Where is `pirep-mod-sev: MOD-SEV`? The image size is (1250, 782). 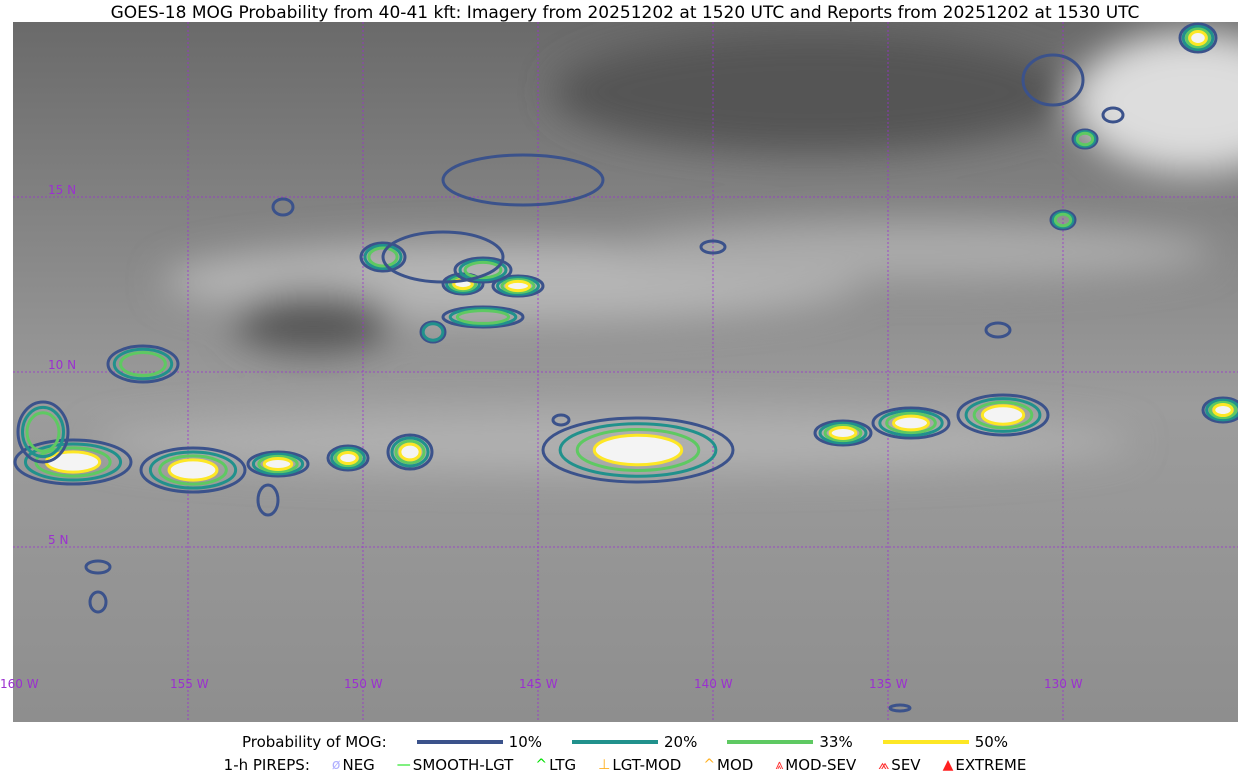 pirep-mod-sev: MOD-SEV is located at coordinates (821, 765).